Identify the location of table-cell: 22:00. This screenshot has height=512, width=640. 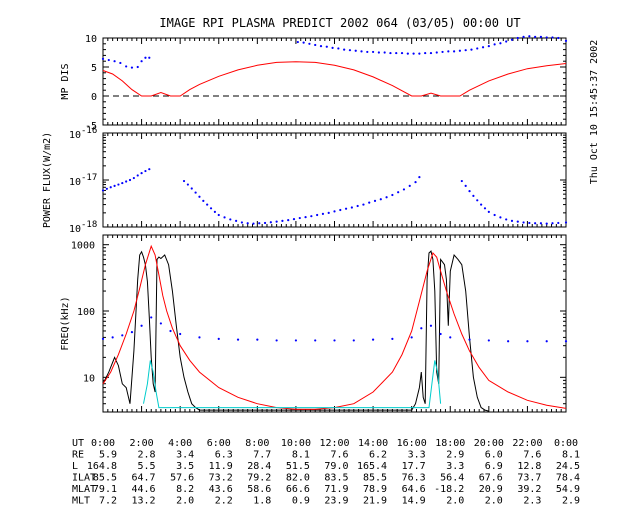
(527, 443).